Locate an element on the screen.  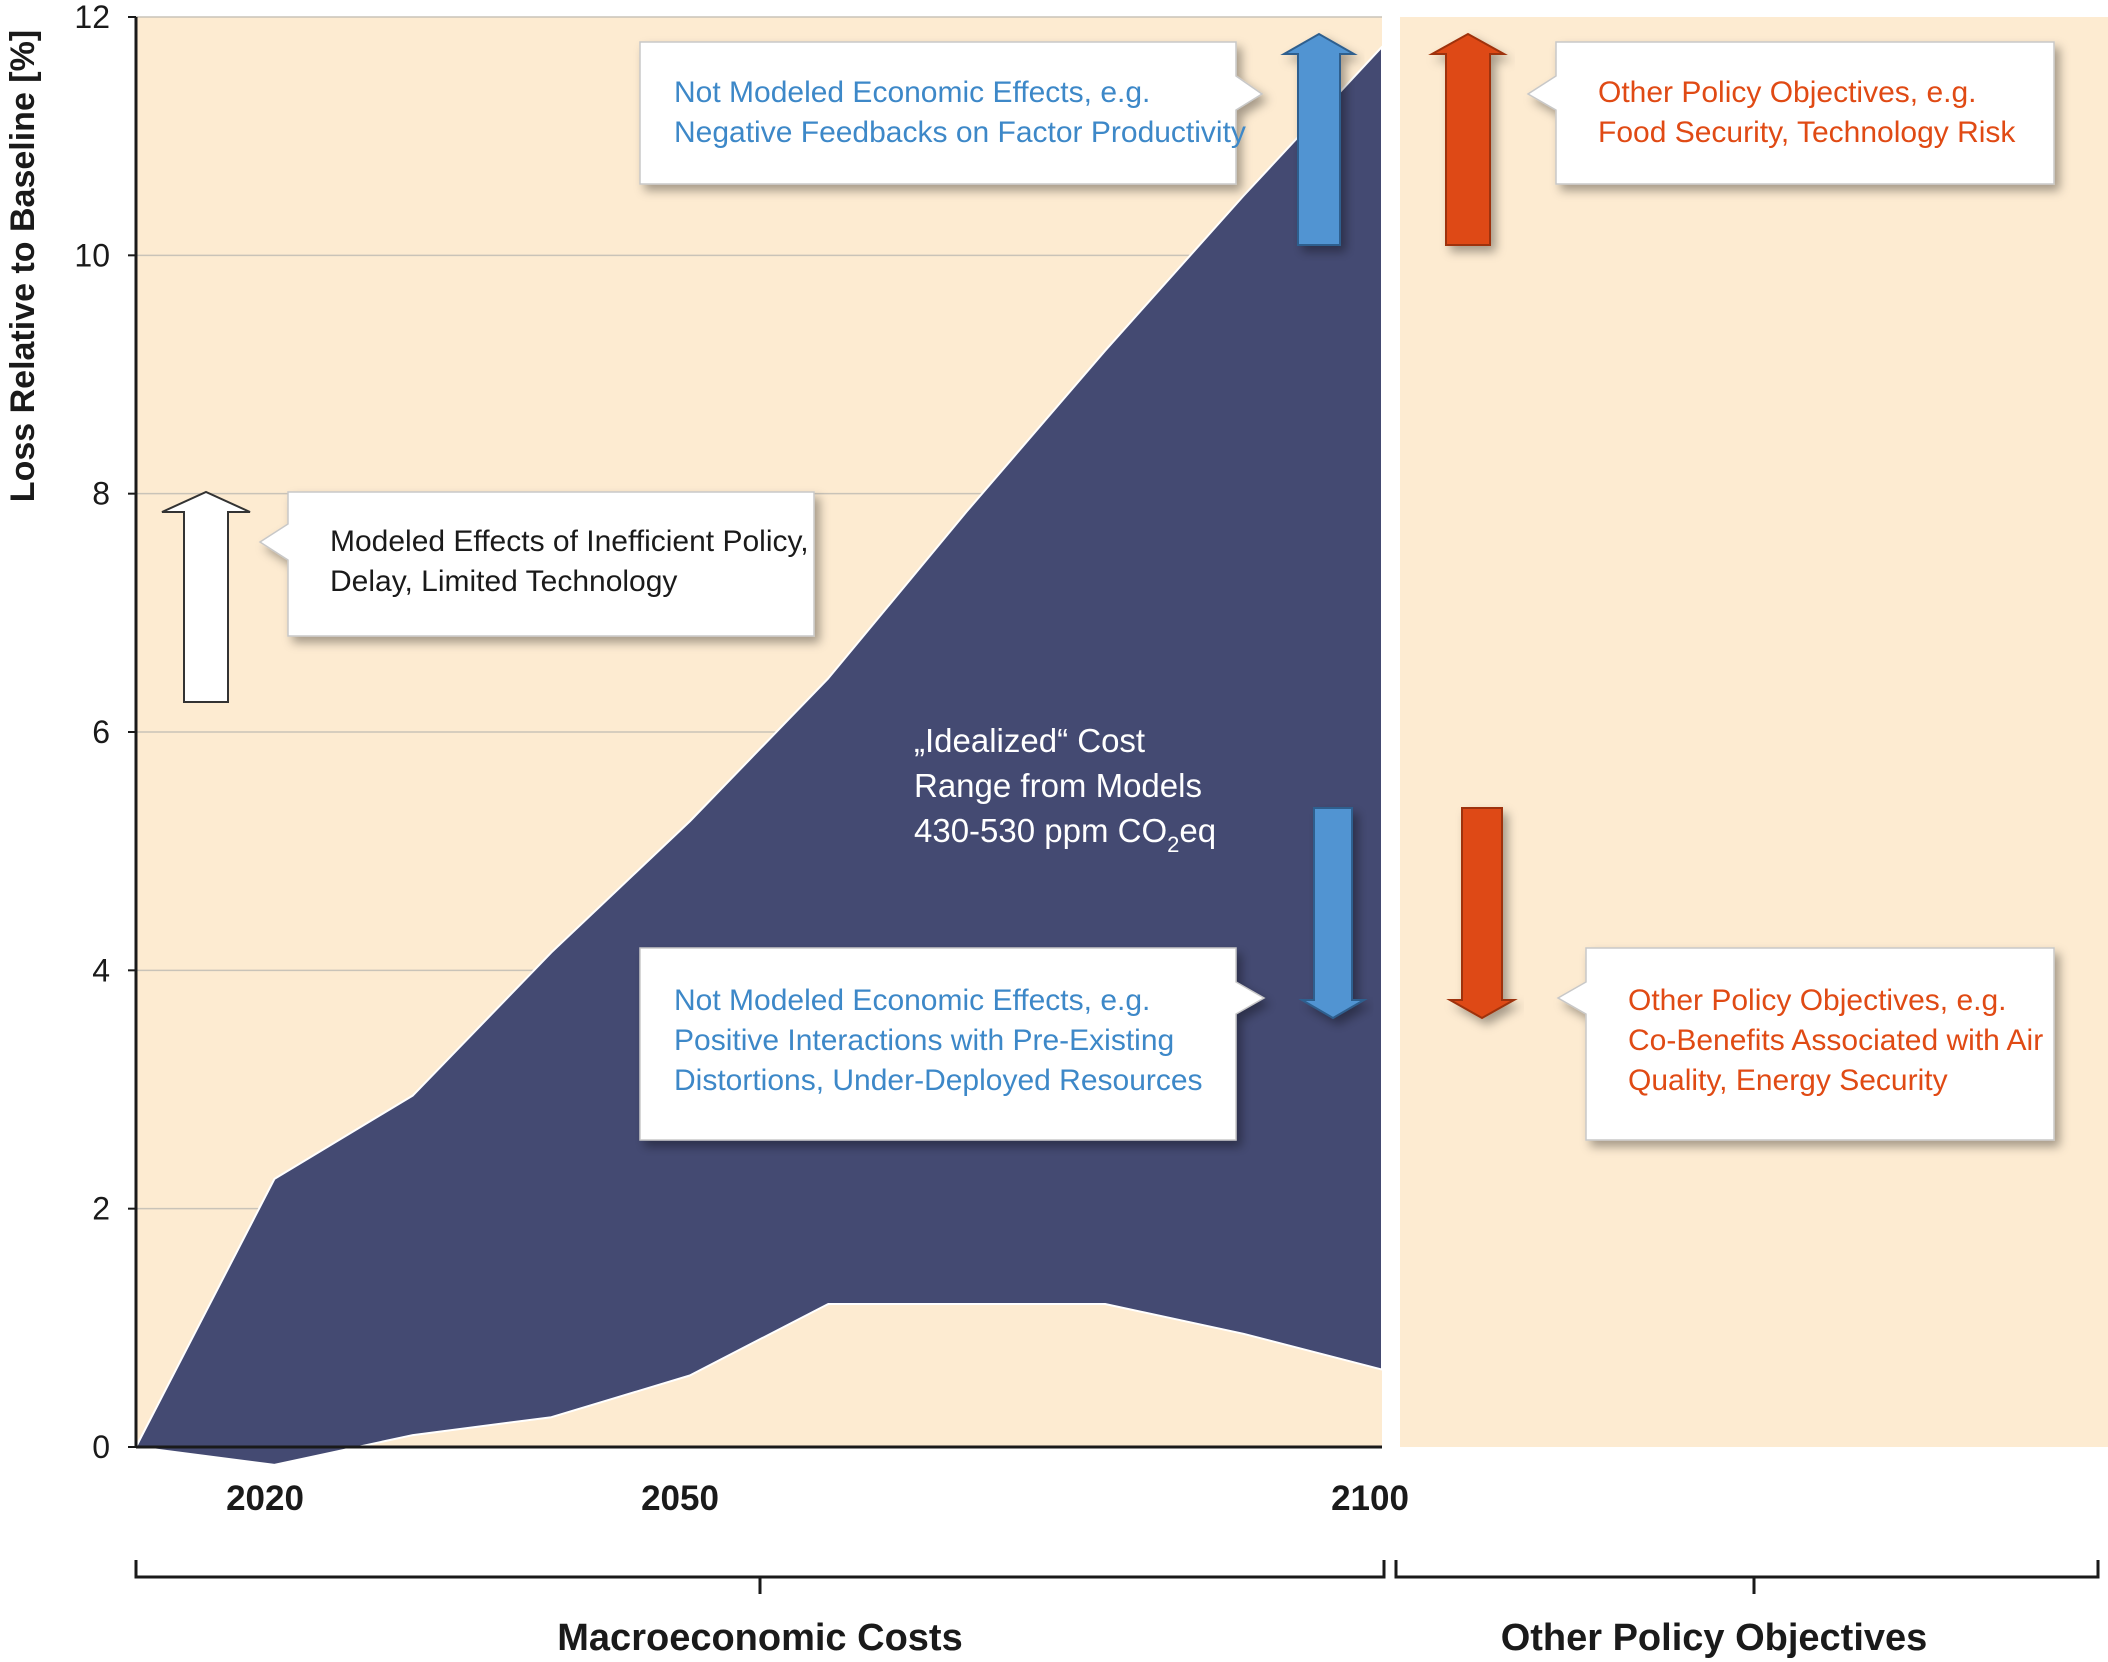
range-label-line-2: Range from Models is located at coordinates (1058, 785).